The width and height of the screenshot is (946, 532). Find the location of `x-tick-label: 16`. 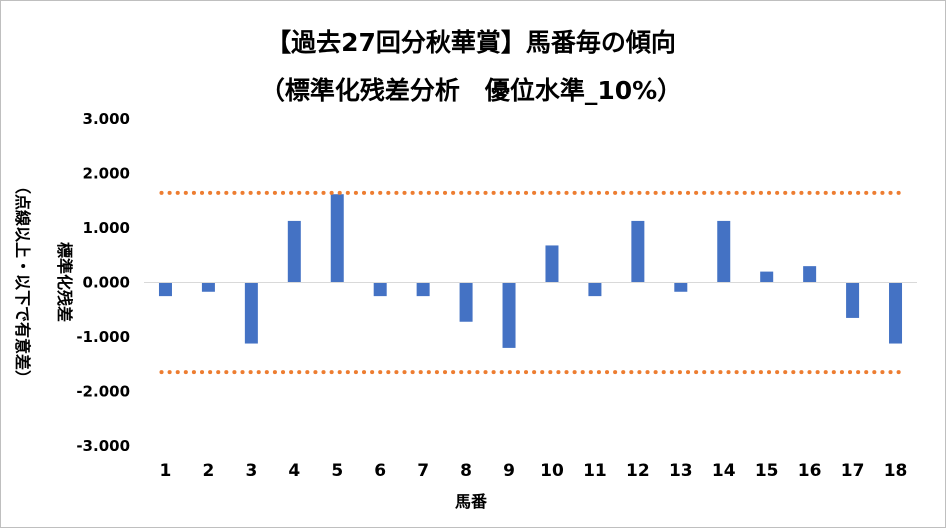

x-tick-label: 16 is located at coordinates (810, 471).